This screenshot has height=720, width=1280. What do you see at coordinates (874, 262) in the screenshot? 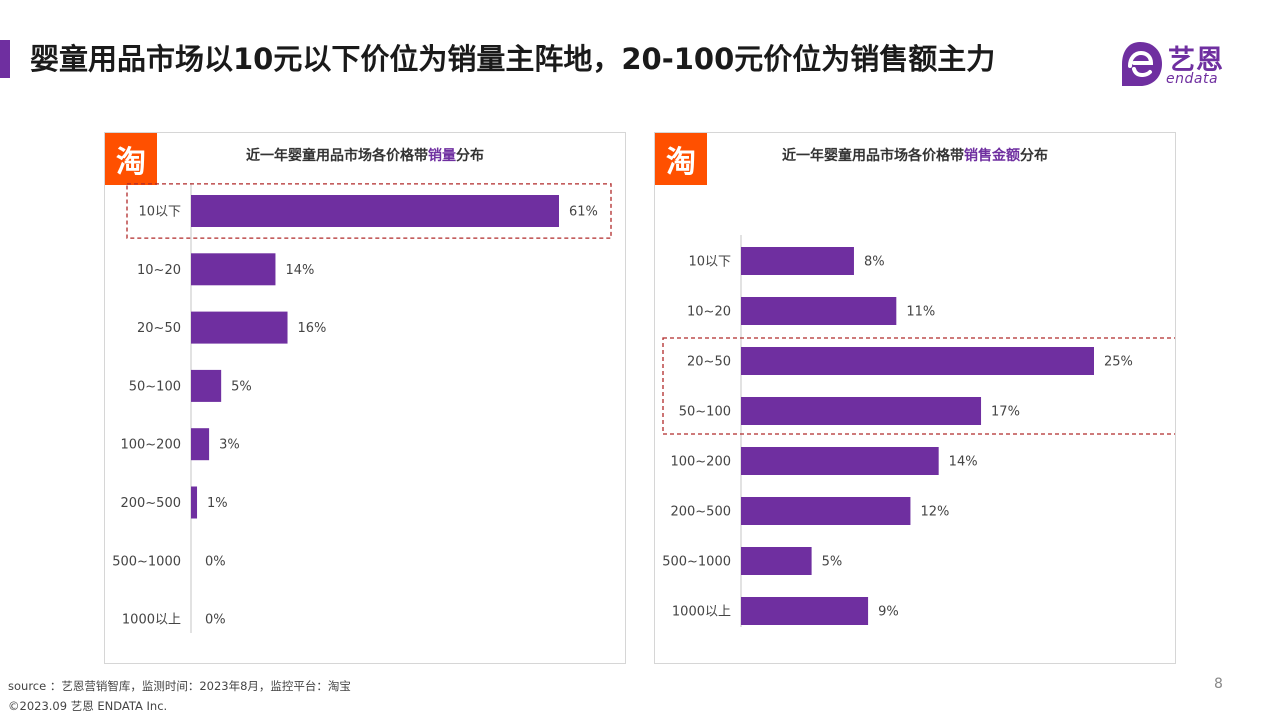
I see `value-label: 8%` at bounding box center [874, 262].